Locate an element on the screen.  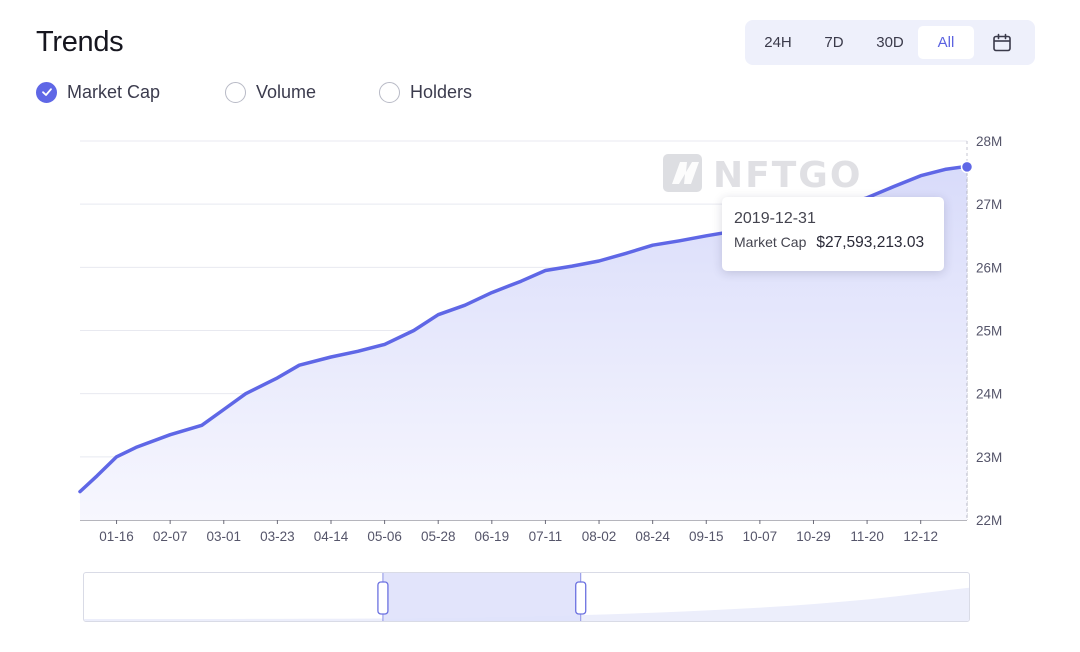
tooltip-label: Market Cap is located at coordinates (770, 242).